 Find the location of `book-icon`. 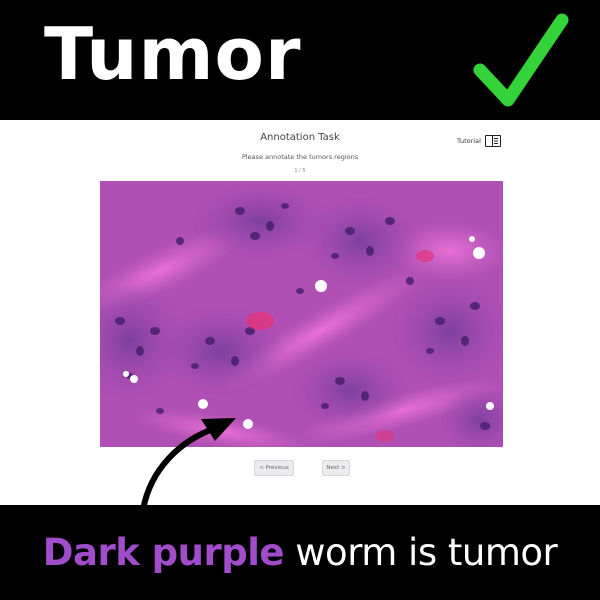

book-icon is located at coordinates (492, 141).